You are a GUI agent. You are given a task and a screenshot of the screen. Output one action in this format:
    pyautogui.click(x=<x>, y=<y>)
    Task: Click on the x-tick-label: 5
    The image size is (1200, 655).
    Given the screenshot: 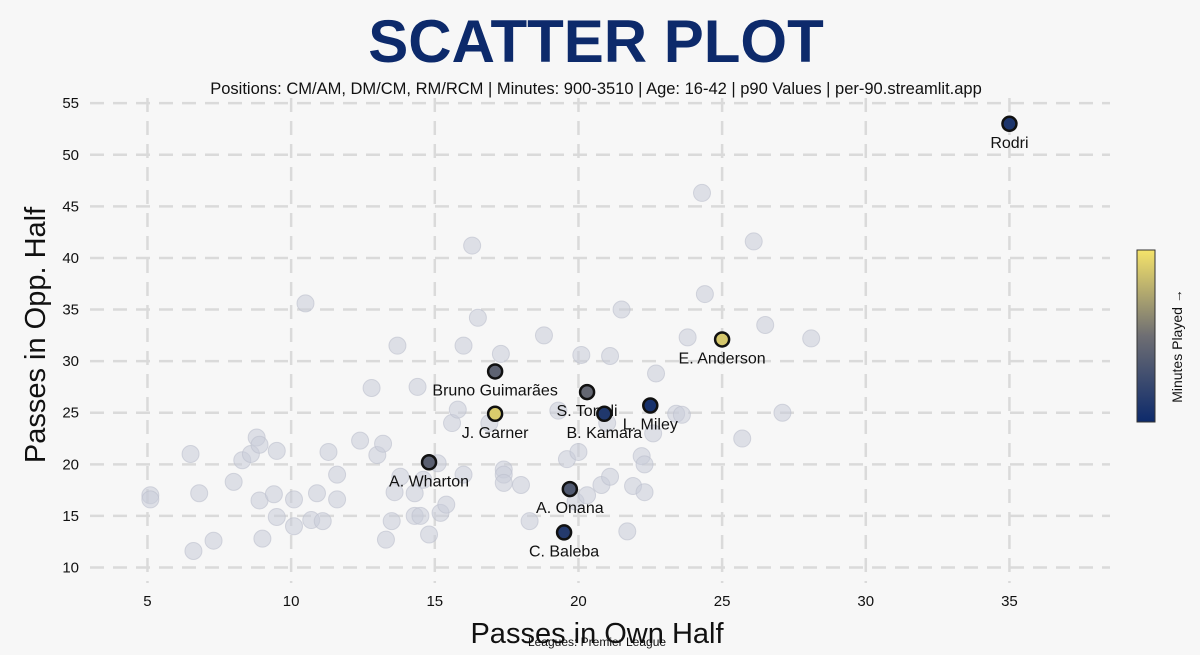 What is the action you would take?
    pyautogui.click(x=147, y=601)
    